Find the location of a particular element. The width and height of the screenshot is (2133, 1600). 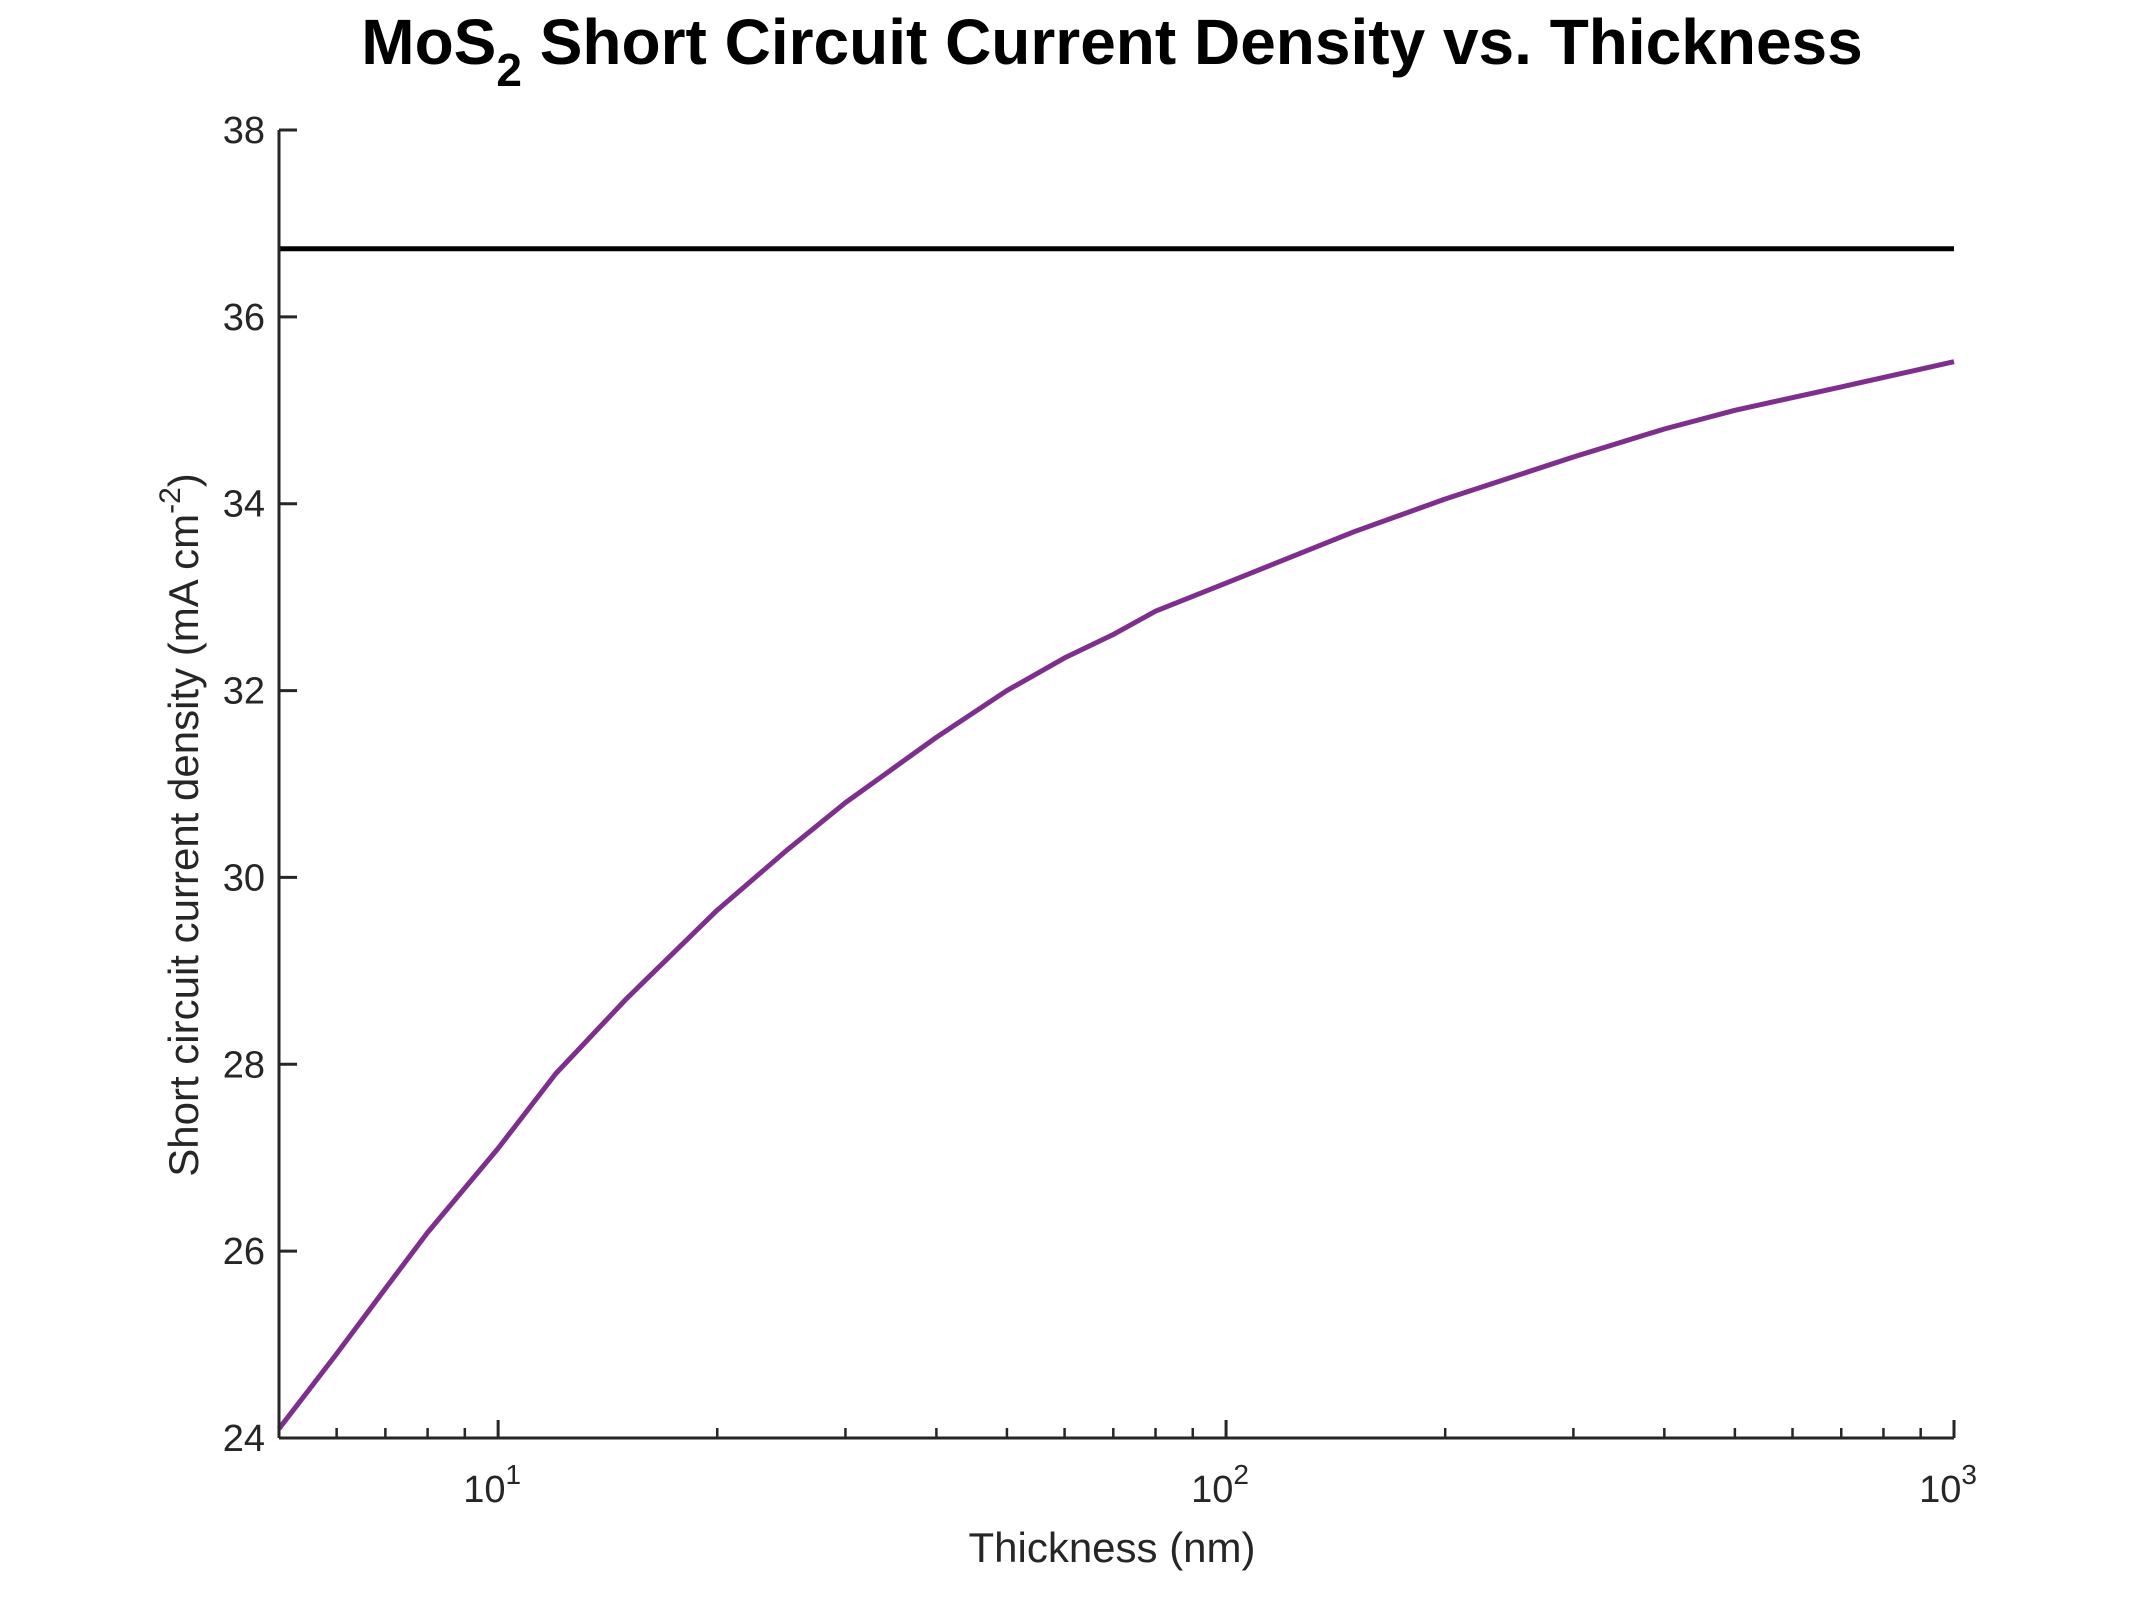

y-axis-label: Short circuit current density (mA cm-2) is located at coordinates (180, 825).